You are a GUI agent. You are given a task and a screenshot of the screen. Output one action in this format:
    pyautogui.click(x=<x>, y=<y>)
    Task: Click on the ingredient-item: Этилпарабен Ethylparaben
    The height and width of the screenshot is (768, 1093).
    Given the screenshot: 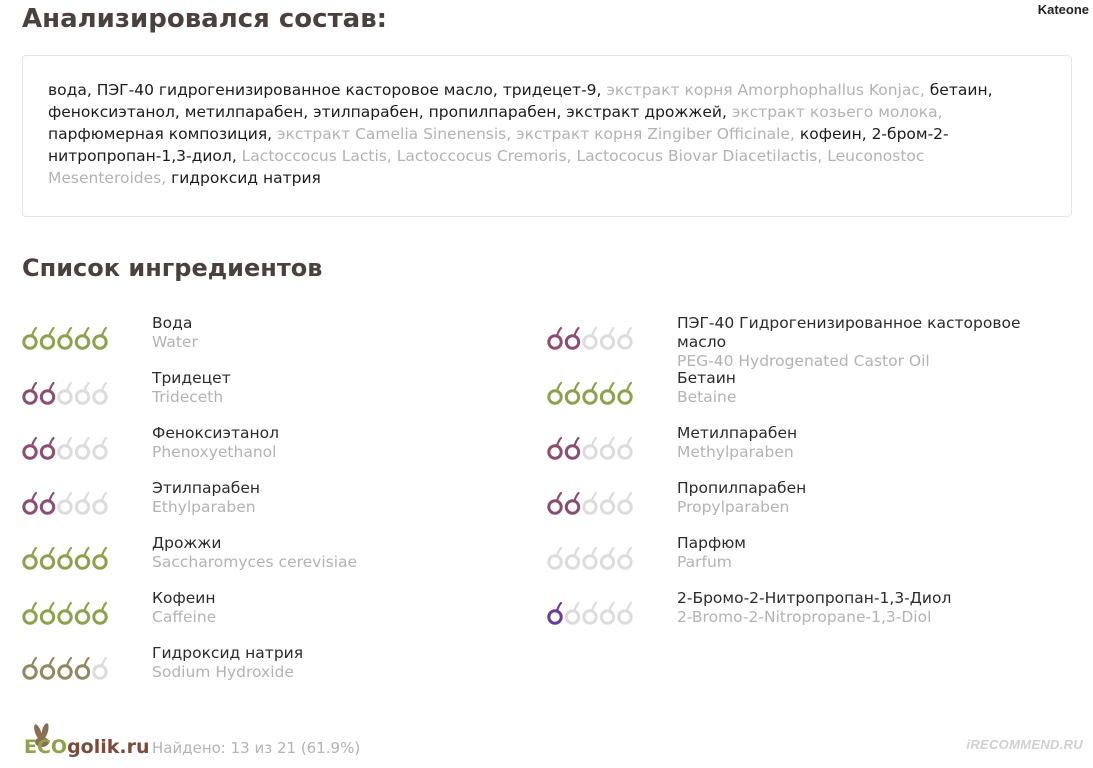 What is the action you would take?
    pyautogui.click(x=232, y=504)
    